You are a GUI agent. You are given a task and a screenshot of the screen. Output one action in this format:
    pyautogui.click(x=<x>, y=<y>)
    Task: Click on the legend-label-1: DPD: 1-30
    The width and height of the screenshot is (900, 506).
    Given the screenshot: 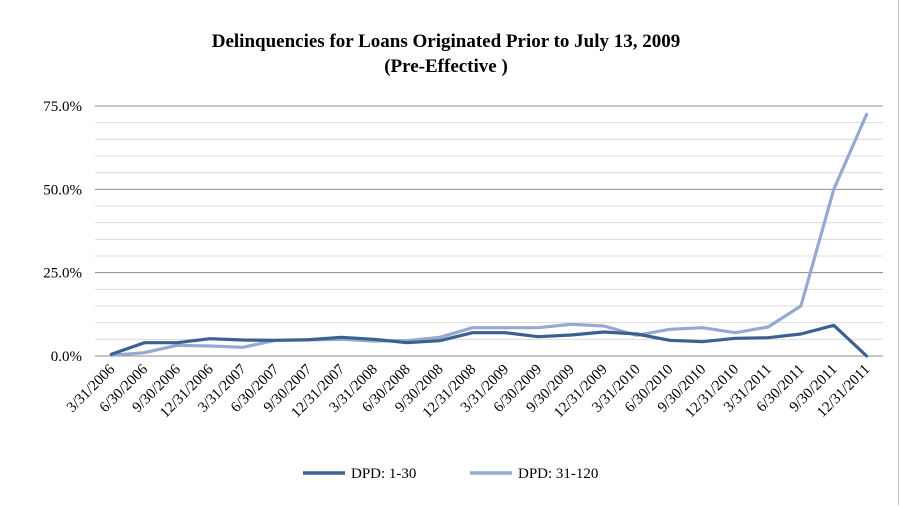 What is the action you would take?
    pyautogui.click(x=383, y=474)
    